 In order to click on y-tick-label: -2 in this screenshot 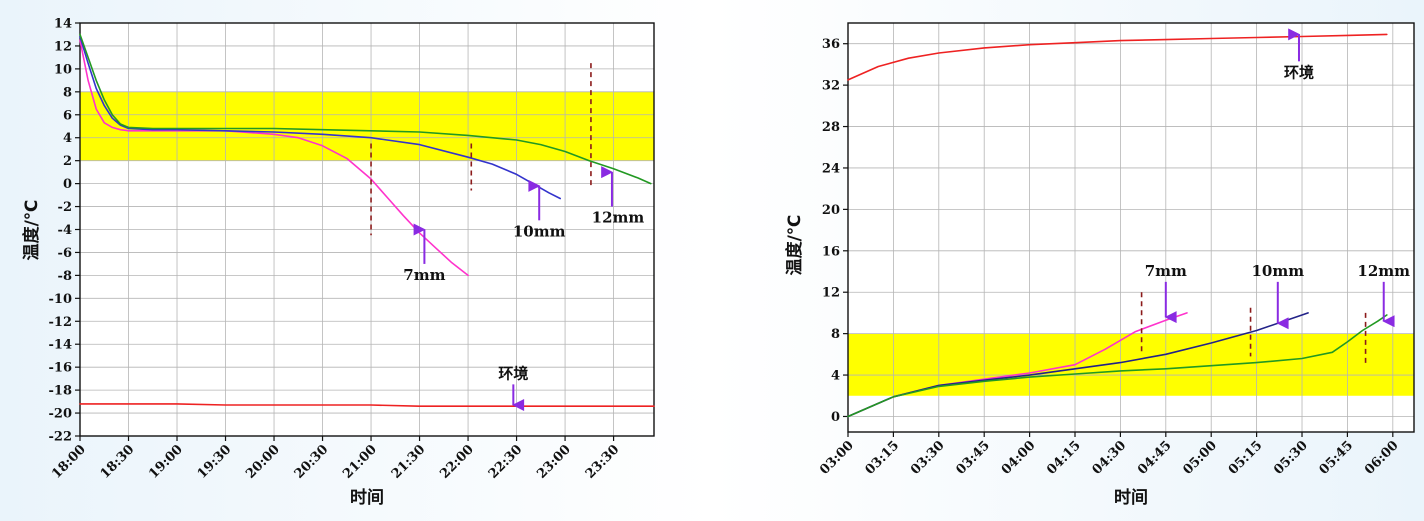, I will do `click(65, 207)`.